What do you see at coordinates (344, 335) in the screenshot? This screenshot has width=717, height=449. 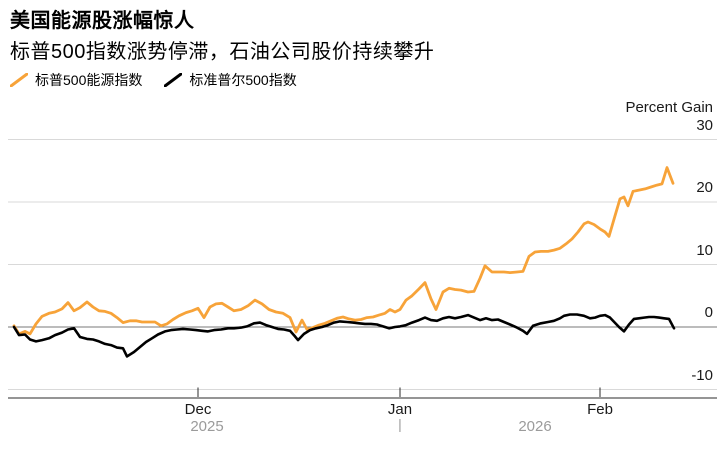 I see `series-line-sp500-index` at bounding box center [344, 335].